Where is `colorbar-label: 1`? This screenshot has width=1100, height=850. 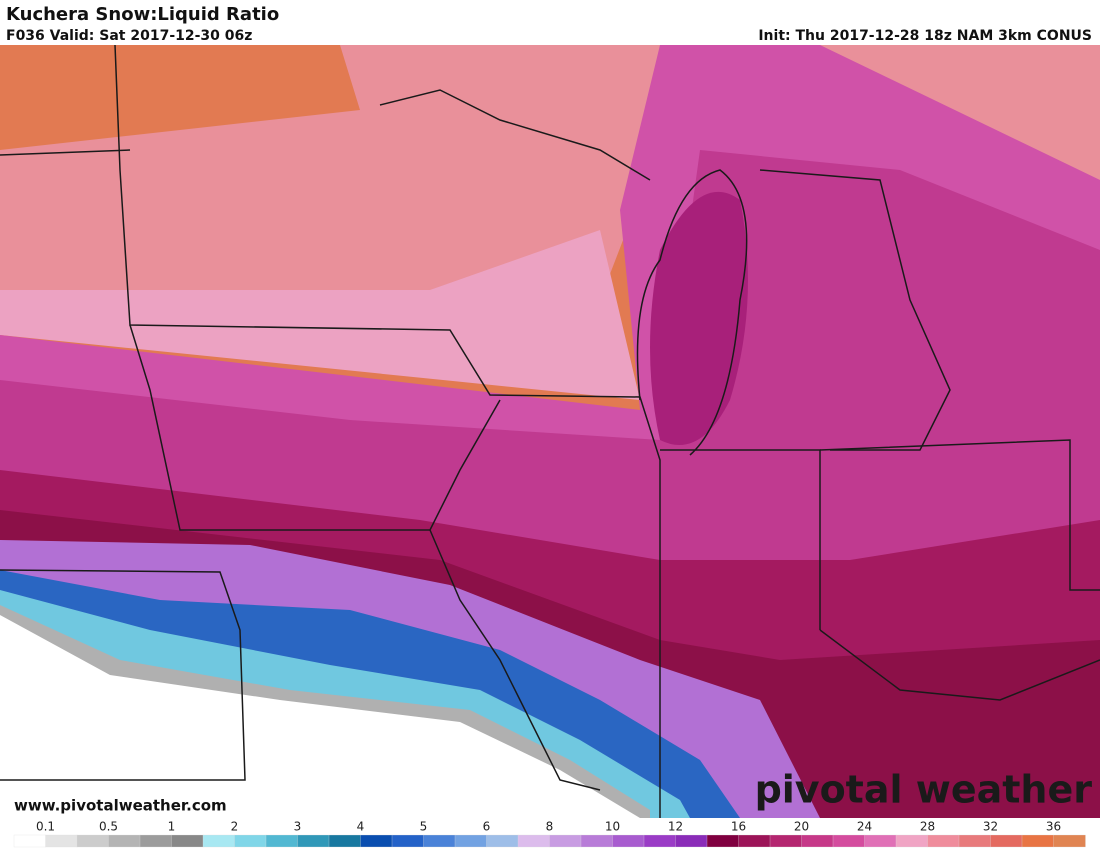 colorbar-label: 1 is located at coordinates (172, 827).